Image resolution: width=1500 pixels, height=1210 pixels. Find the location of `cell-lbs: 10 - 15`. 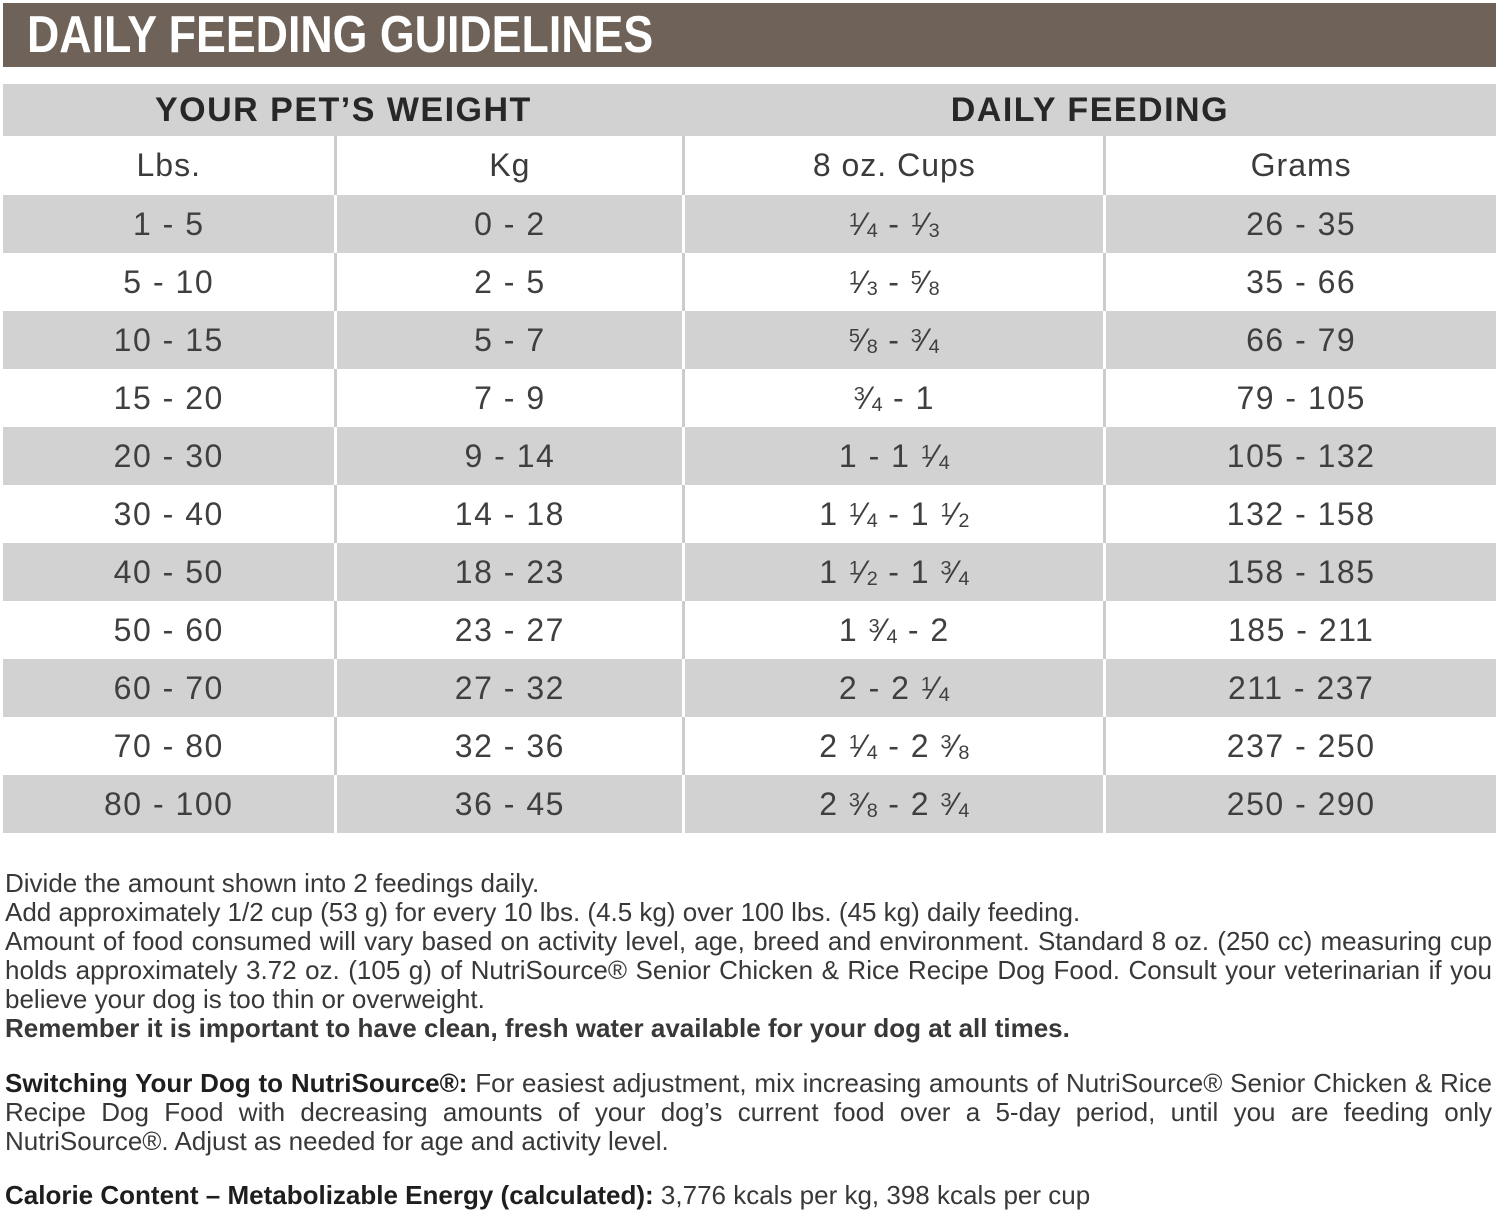

cell-lbs: 10 - 15 is located at coordinates (169, 340).